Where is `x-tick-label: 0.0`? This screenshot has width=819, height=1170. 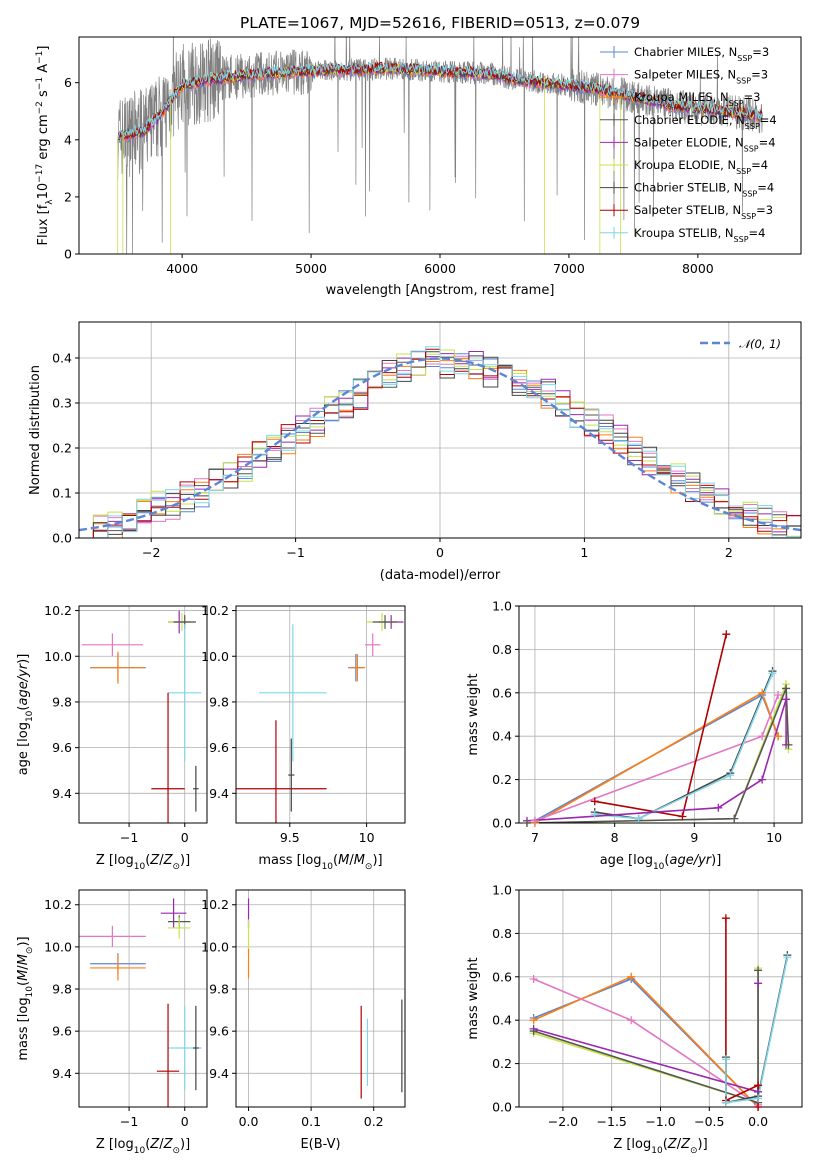
x-tick-label: 0.0 is located at coordinates (249, 1121).